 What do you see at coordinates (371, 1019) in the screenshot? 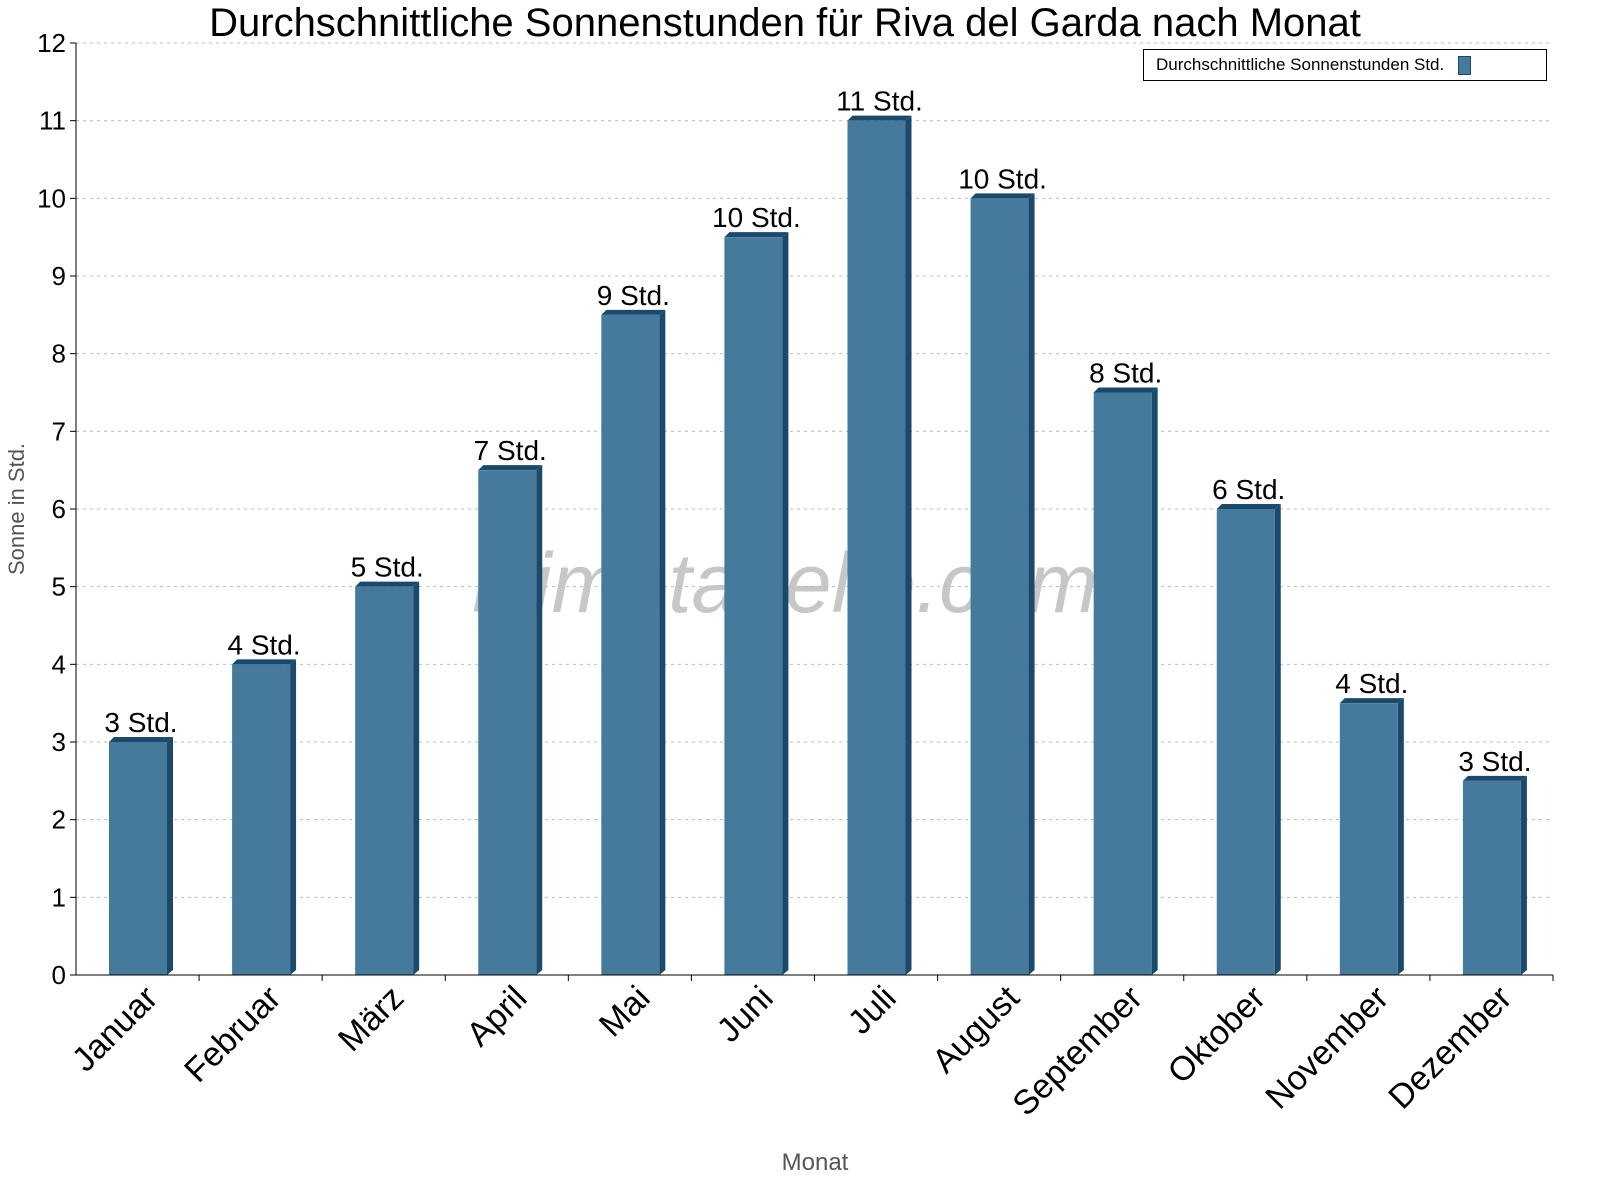
I see `x-tick-label: März` at bounding box center [371, 1019].